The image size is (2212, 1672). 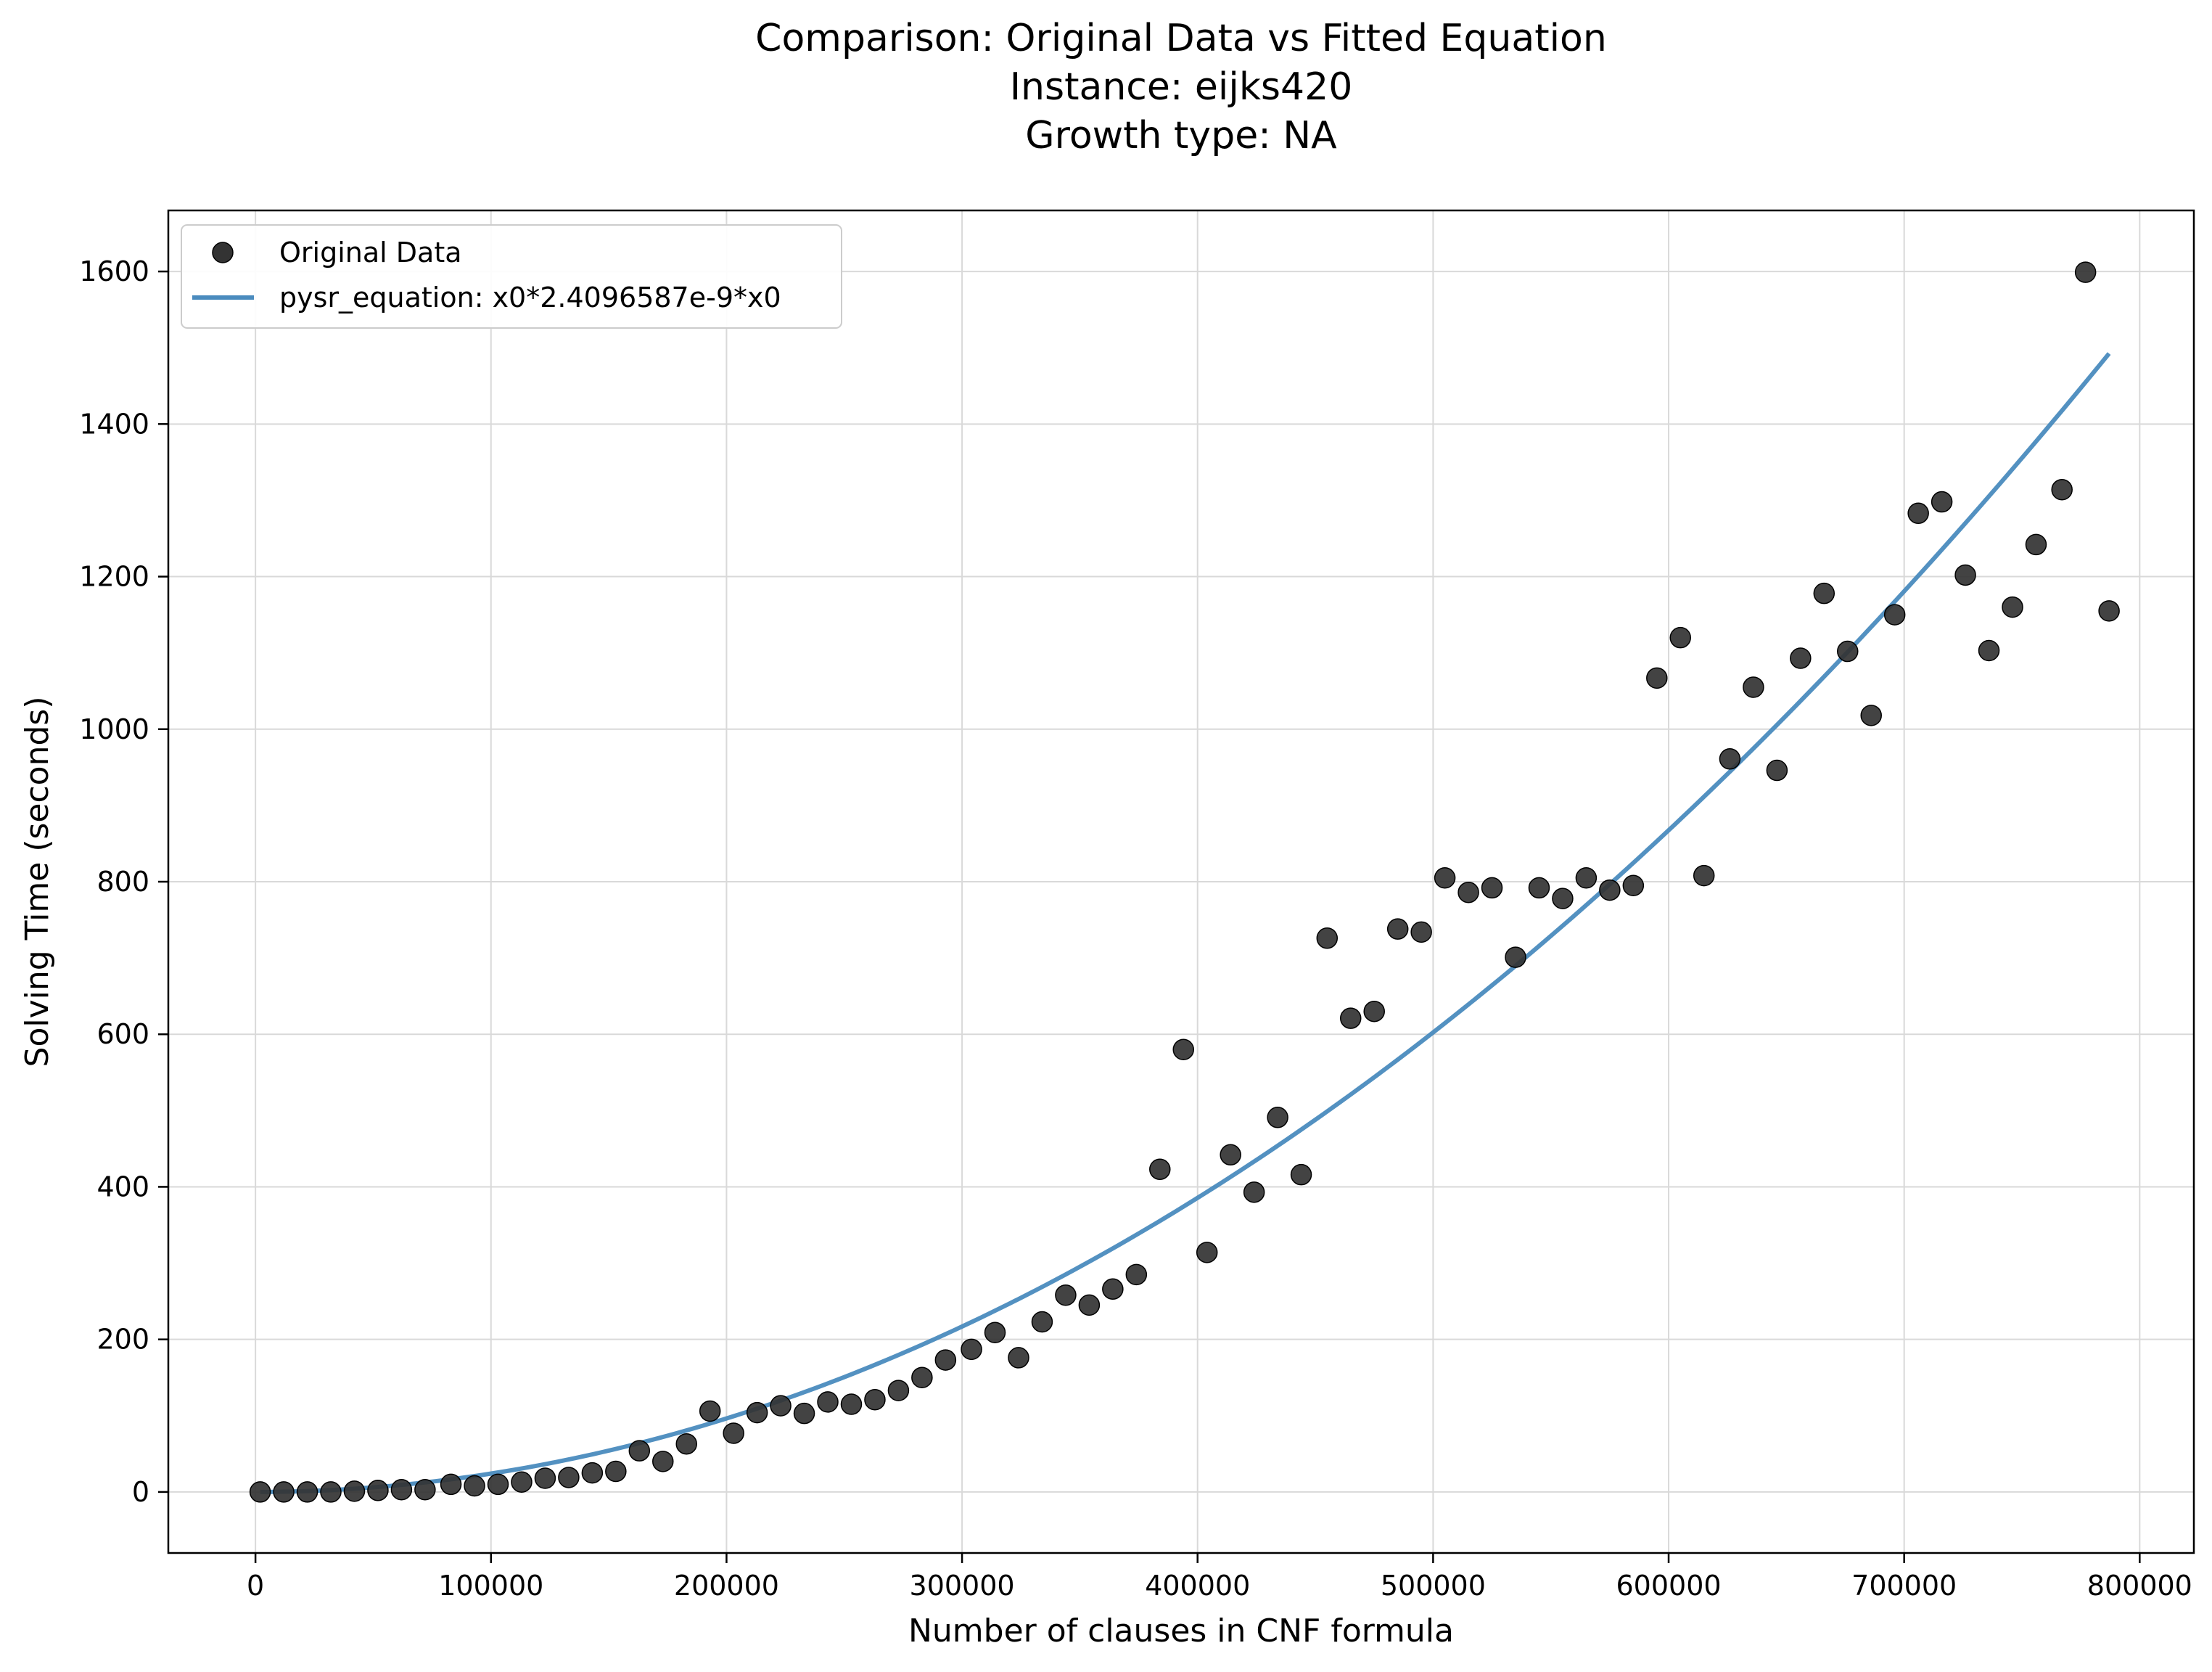 What do you see at coordinates (727, 1586) in the screenshot?
I see `x-tick-label: 200000` at bounding box center [727, 1586].